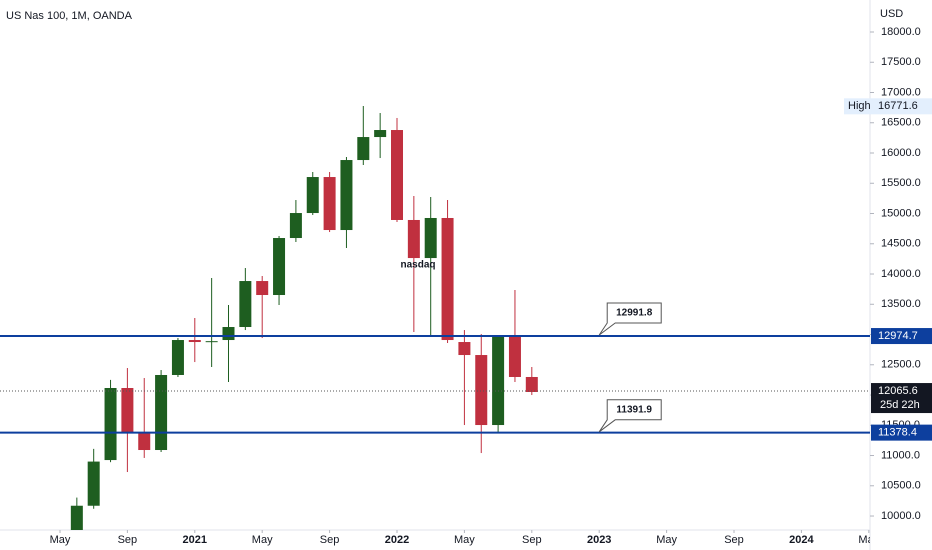 This screenshot has width=932, height=550. I want to click on x-tick-label: 2022, so click(397, 540).